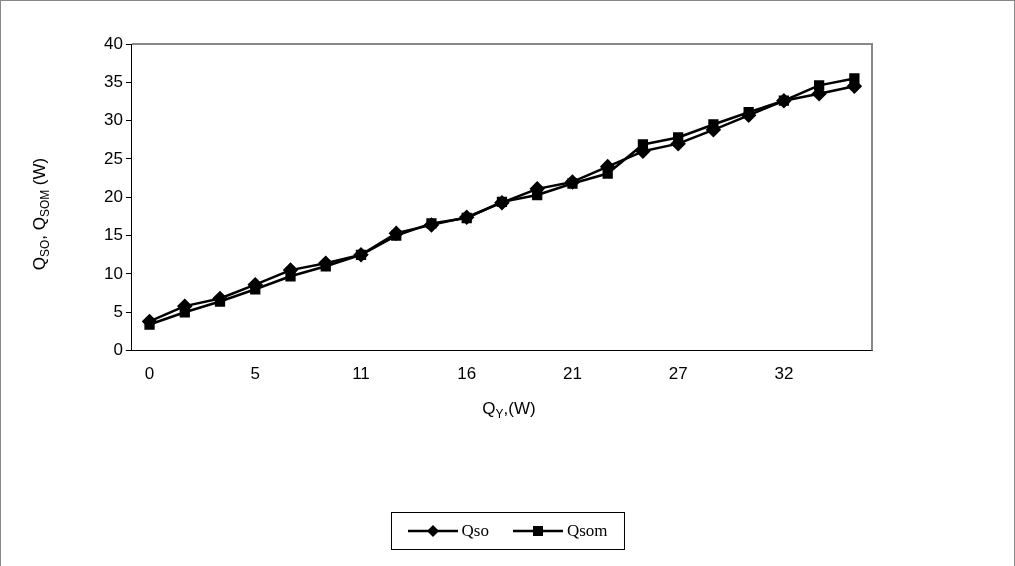 The image size is (1015, 566). Describe the element at coordinates (572, 374) in the screenshot. I see `x-tick-label: 21` at that location.